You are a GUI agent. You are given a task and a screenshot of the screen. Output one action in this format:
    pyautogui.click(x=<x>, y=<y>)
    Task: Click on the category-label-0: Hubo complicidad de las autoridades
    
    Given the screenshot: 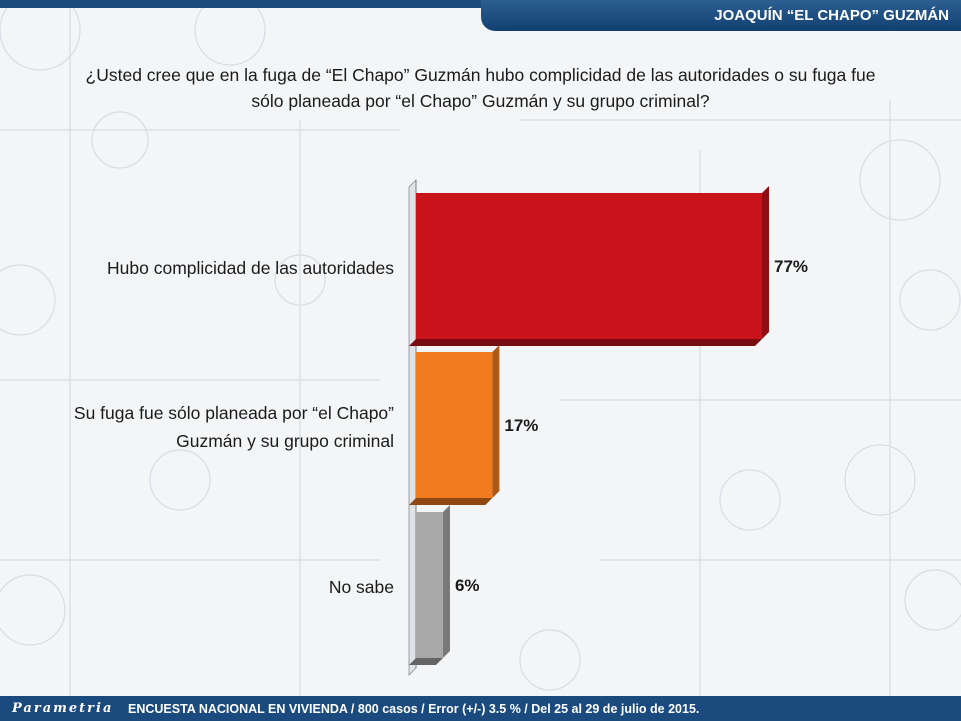 What is the action you would take?
    pyautogui.click(x=199, y=268)
    